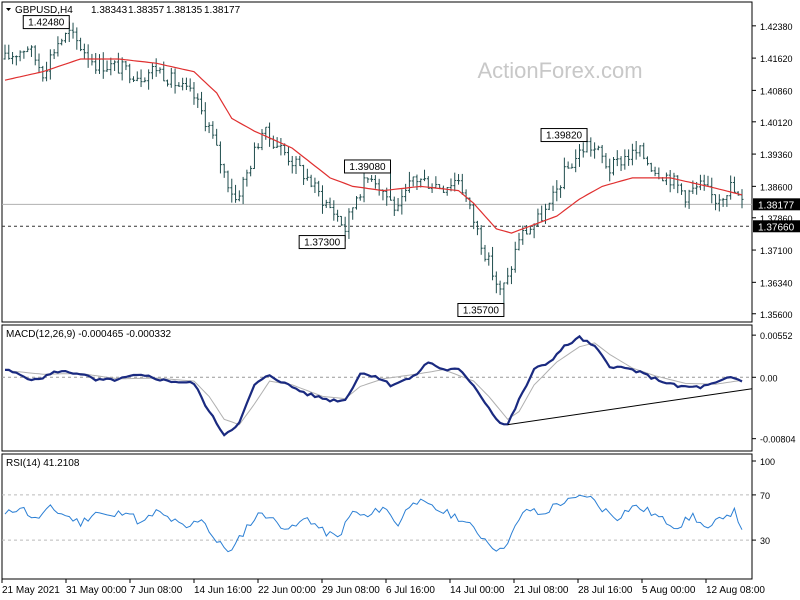 The width and height of the screenshot is (800, 600). I want to click on time-tick-label: 14 Jul 00:00, so click(477, 590).